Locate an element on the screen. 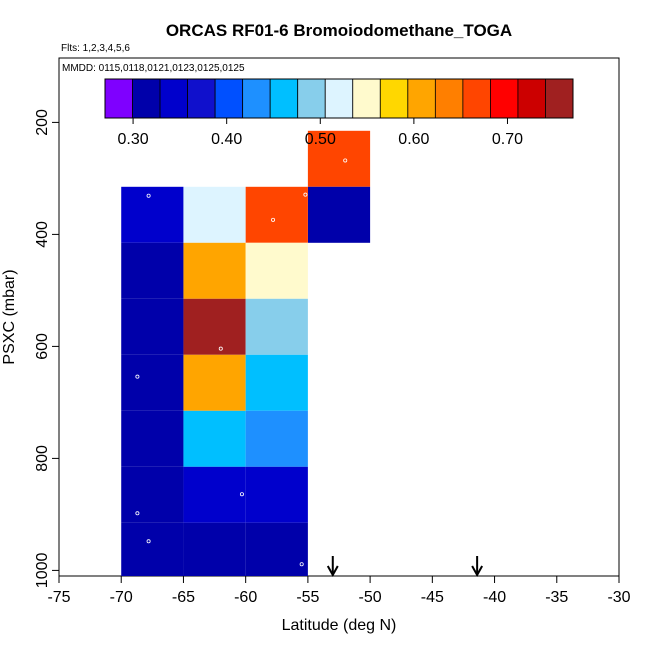 This screenshot has height=650, width=650. x-tick-label: -60 is located at coordinates (245, 597).